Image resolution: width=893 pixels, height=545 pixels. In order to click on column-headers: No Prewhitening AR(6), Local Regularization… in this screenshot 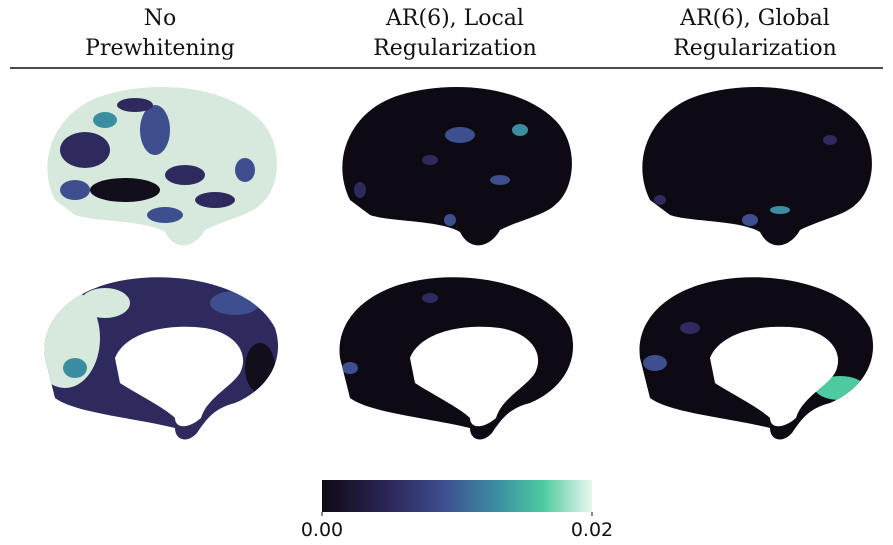, I will do `click(461, 33)`.